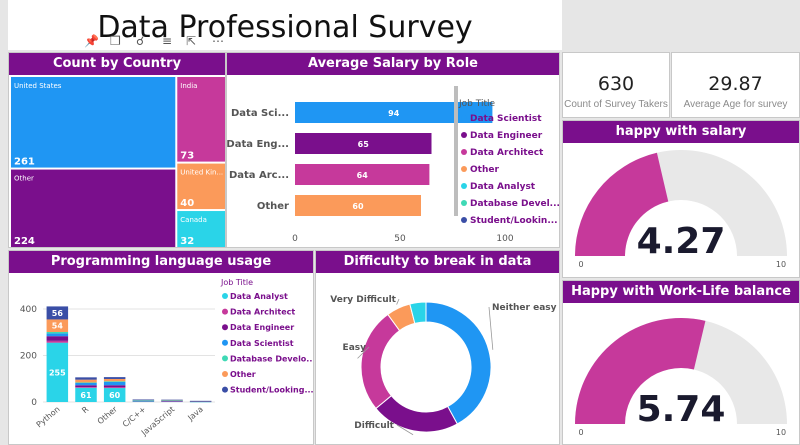  I want to click on lang-bar-javascript-student-looking, so click(172, 400).